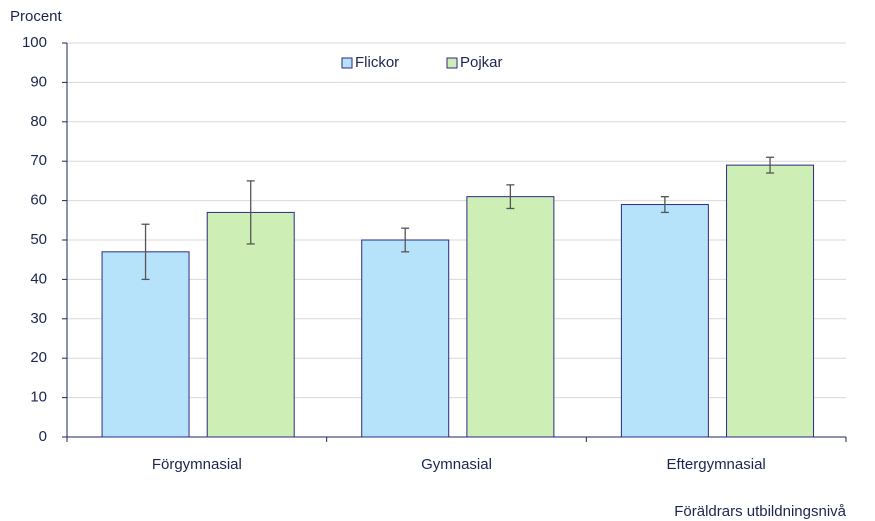 The width and height of the screenshot is (875, 521). I want to click on y-tick-label: 10, so click(38, 397).